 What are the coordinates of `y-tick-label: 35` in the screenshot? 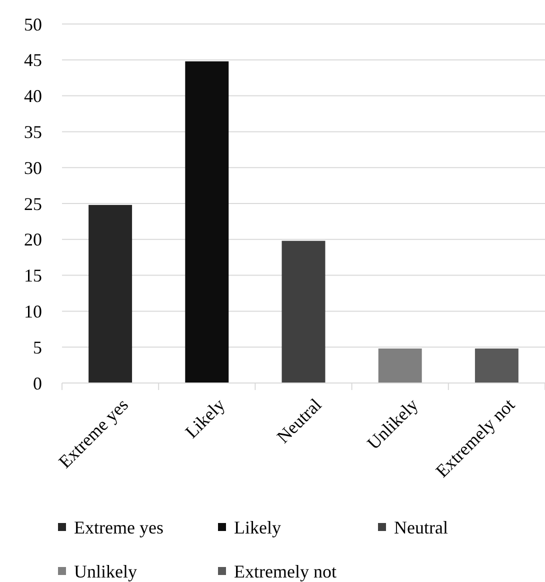 It's located at (33, 132).